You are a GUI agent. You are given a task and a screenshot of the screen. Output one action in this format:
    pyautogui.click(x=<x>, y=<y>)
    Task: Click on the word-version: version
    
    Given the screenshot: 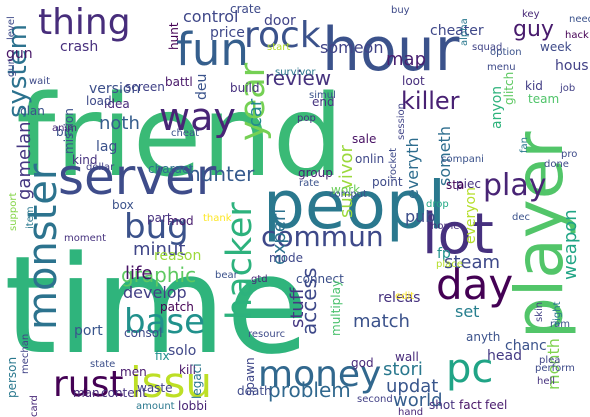 What is the action you would take?
    pyautogui.click(x=114, y=89)
    